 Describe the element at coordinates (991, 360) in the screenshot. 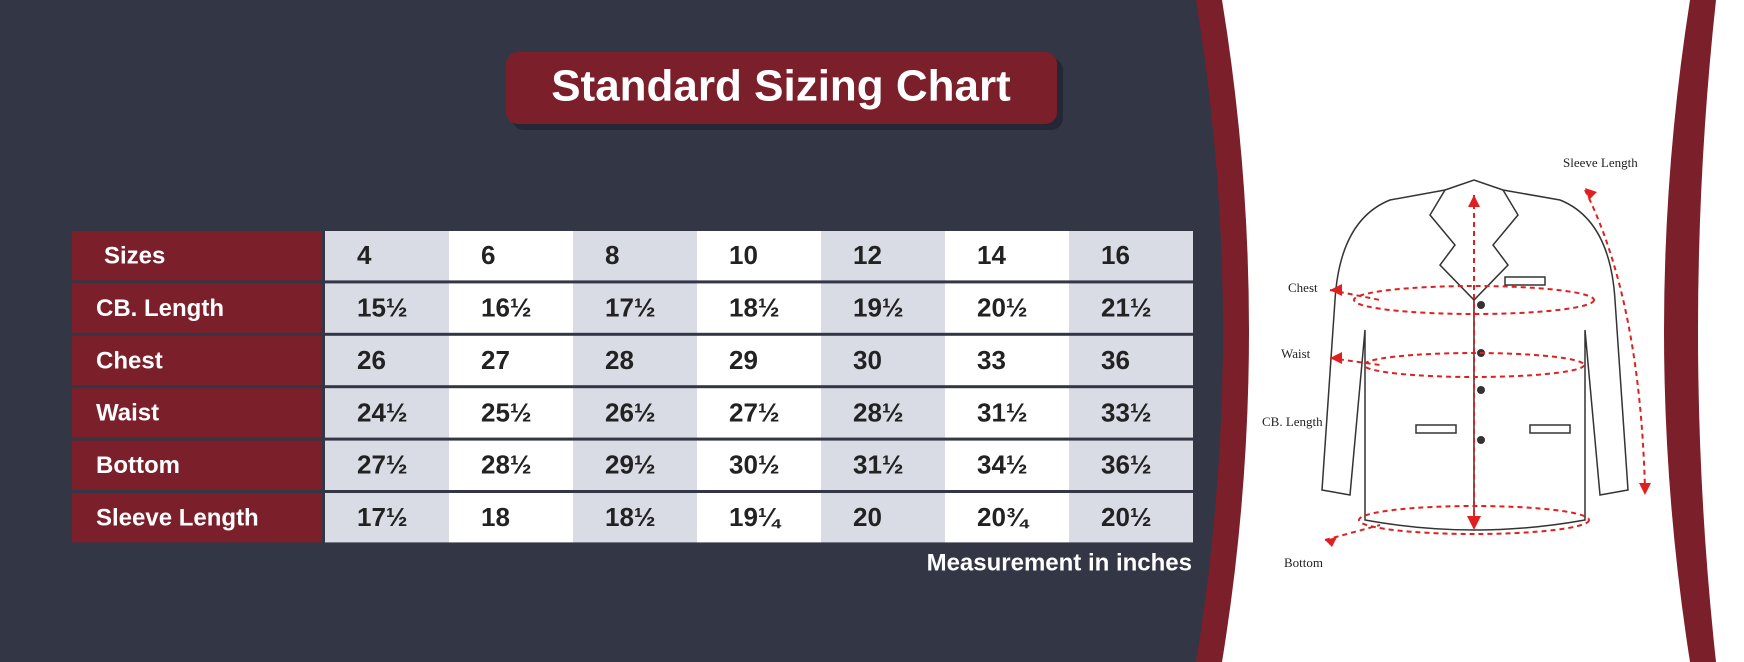

I see `value: 33` at that location.